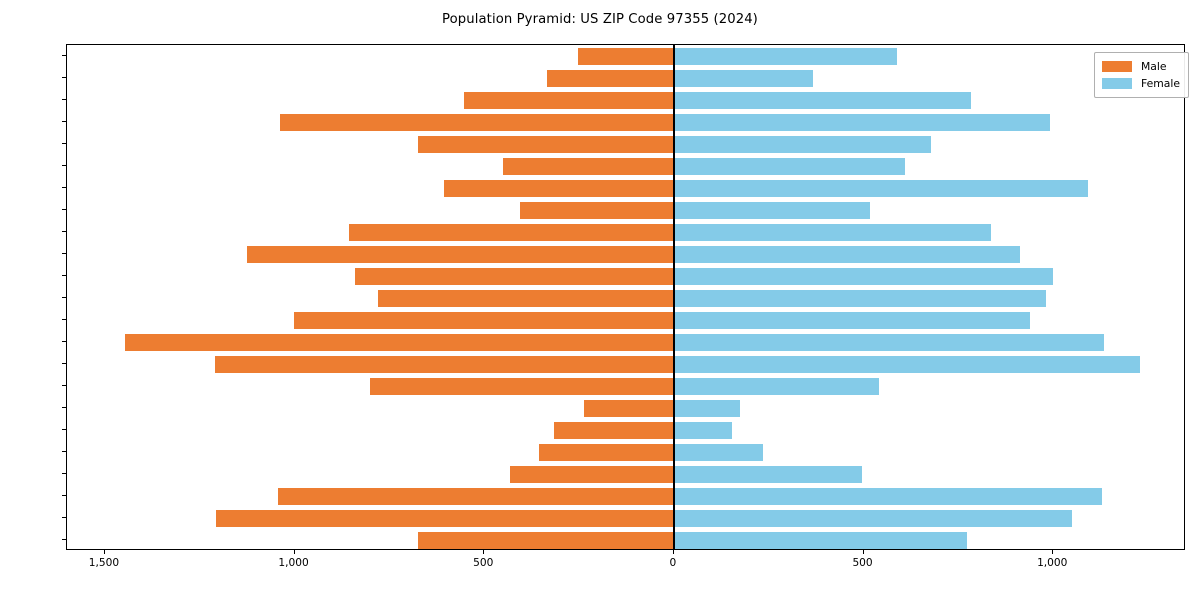  Describe the element at coordinates (1052, 563) in the screenshot. I see `x-tick-label-5: 1,000` at that location.